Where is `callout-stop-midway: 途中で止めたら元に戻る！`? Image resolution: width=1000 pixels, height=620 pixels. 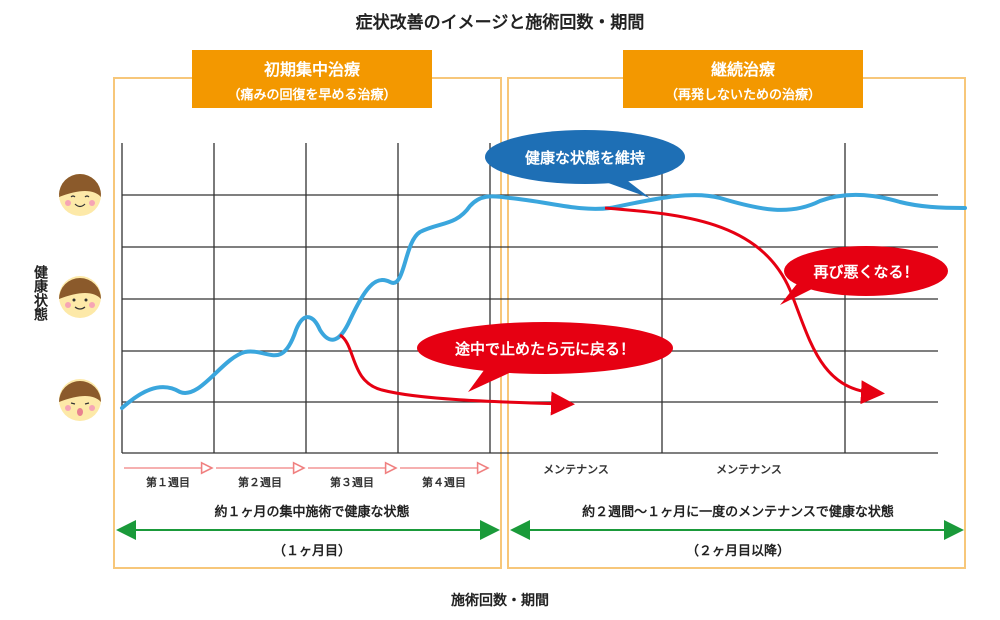 callout-stop-midway: 途中で止めたら元に戻る！ is located at coordinates (545, 357).